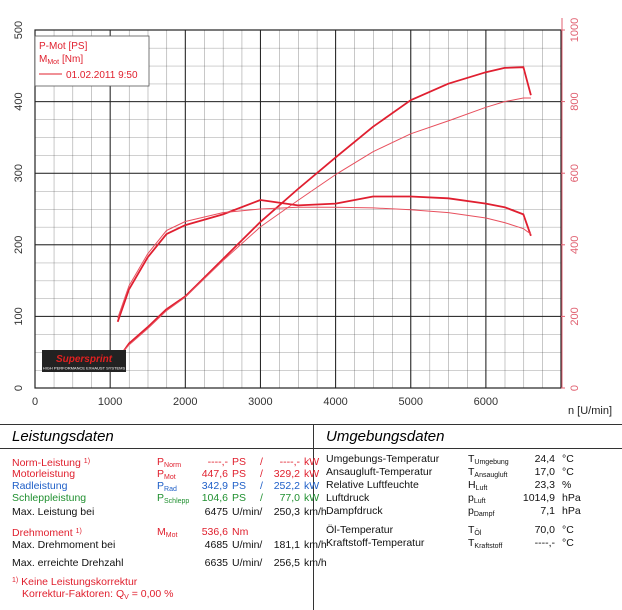 The height and width of the screenshot is (610, 622). What do you see at coordinates (575, 245) in the screenshot?
I see `y2-tick-label: 400` at bounding box center [575, 245].